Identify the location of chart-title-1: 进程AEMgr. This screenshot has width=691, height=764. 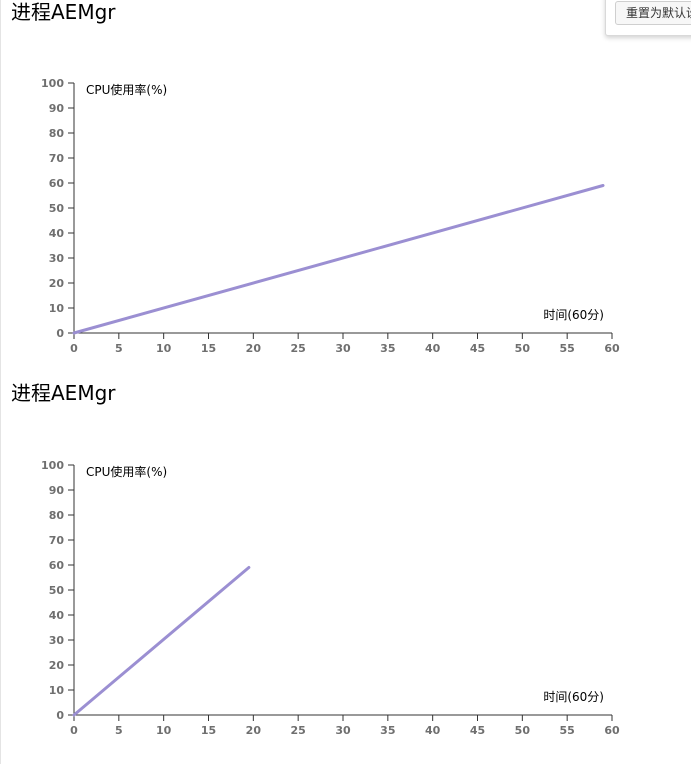
(63, 12).